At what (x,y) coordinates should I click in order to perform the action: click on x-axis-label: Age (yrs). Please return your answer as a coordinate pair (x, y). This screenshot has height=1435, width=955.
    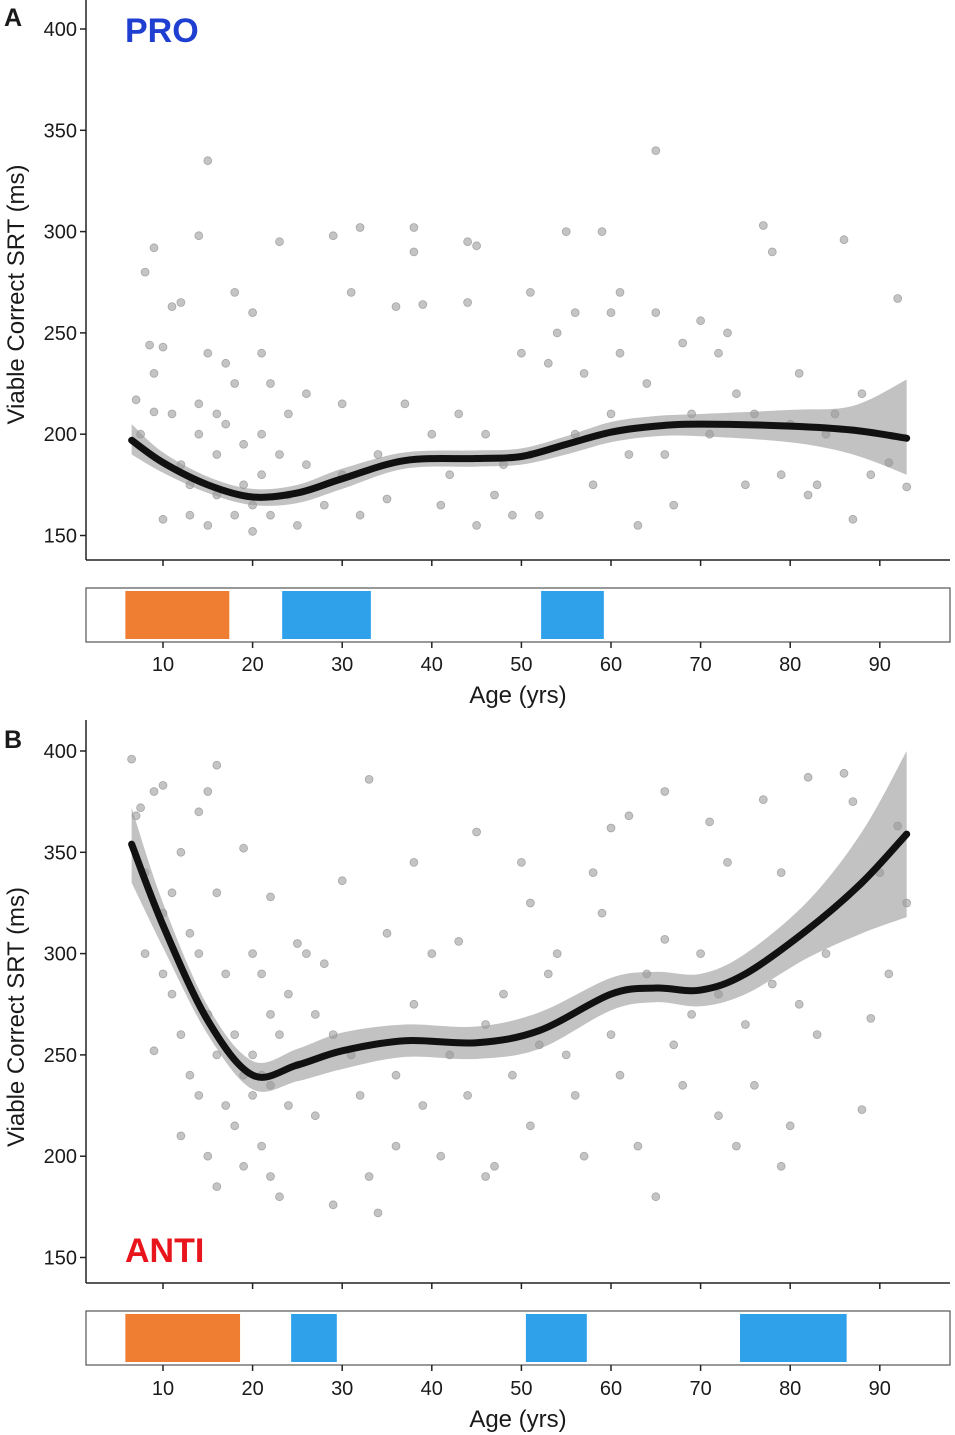
    Looking at the image, I should click on (517, 1419).